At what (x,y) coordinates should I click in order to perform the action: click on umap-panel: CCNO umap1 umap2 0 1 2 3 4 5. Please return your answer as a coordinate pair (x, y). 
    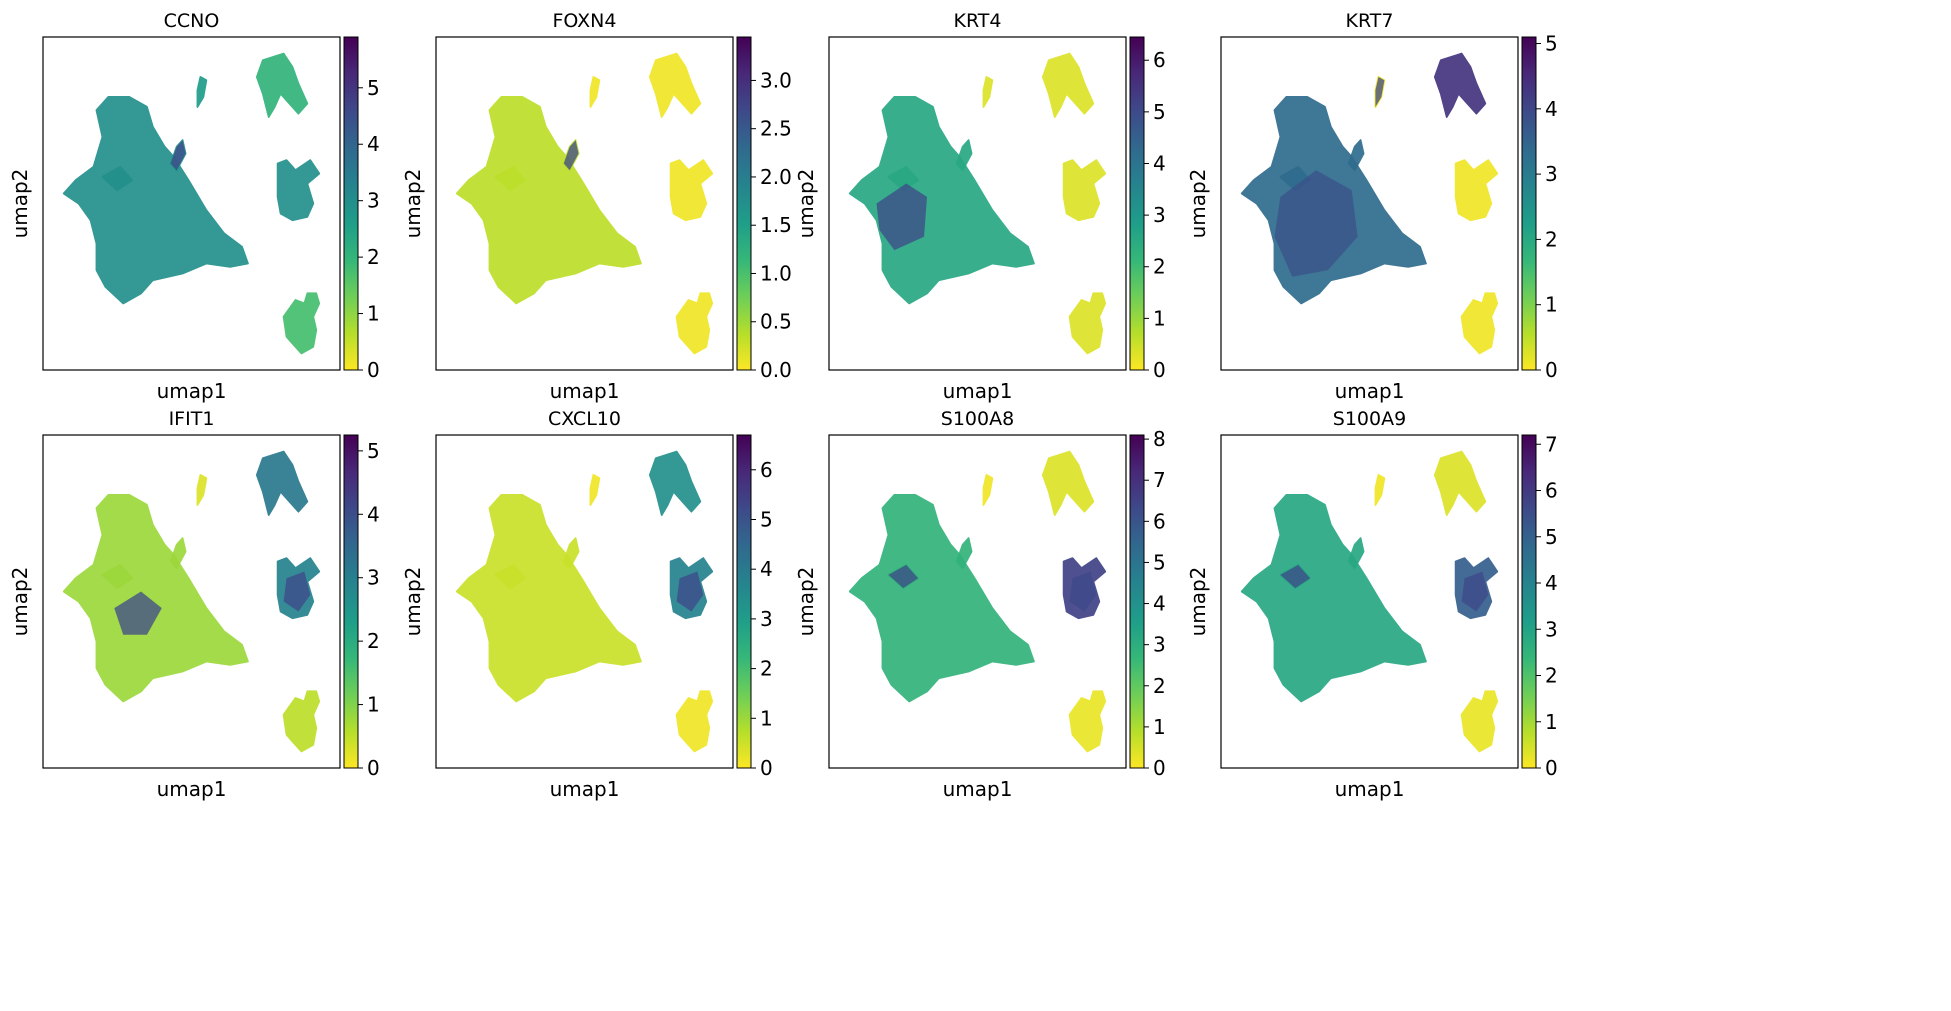
    Looking at the image, I should click on (194, 206).